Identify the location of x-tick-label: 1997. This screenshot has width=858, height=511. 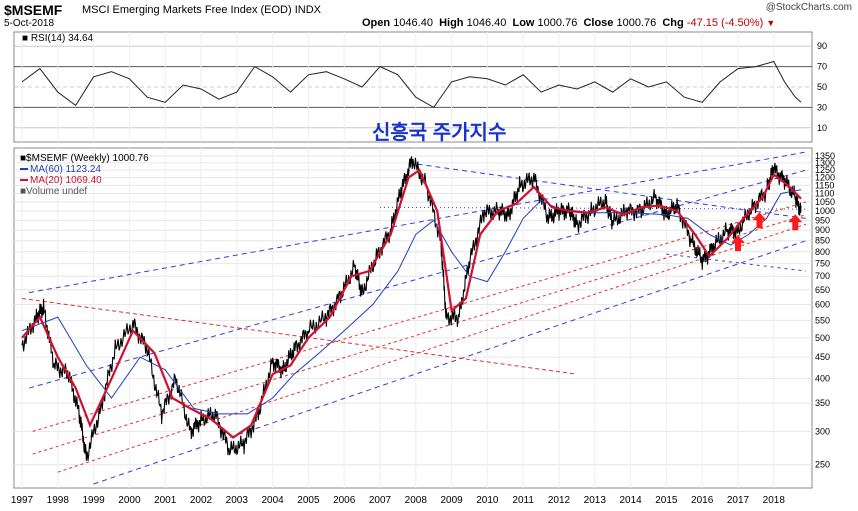
(22, 500).